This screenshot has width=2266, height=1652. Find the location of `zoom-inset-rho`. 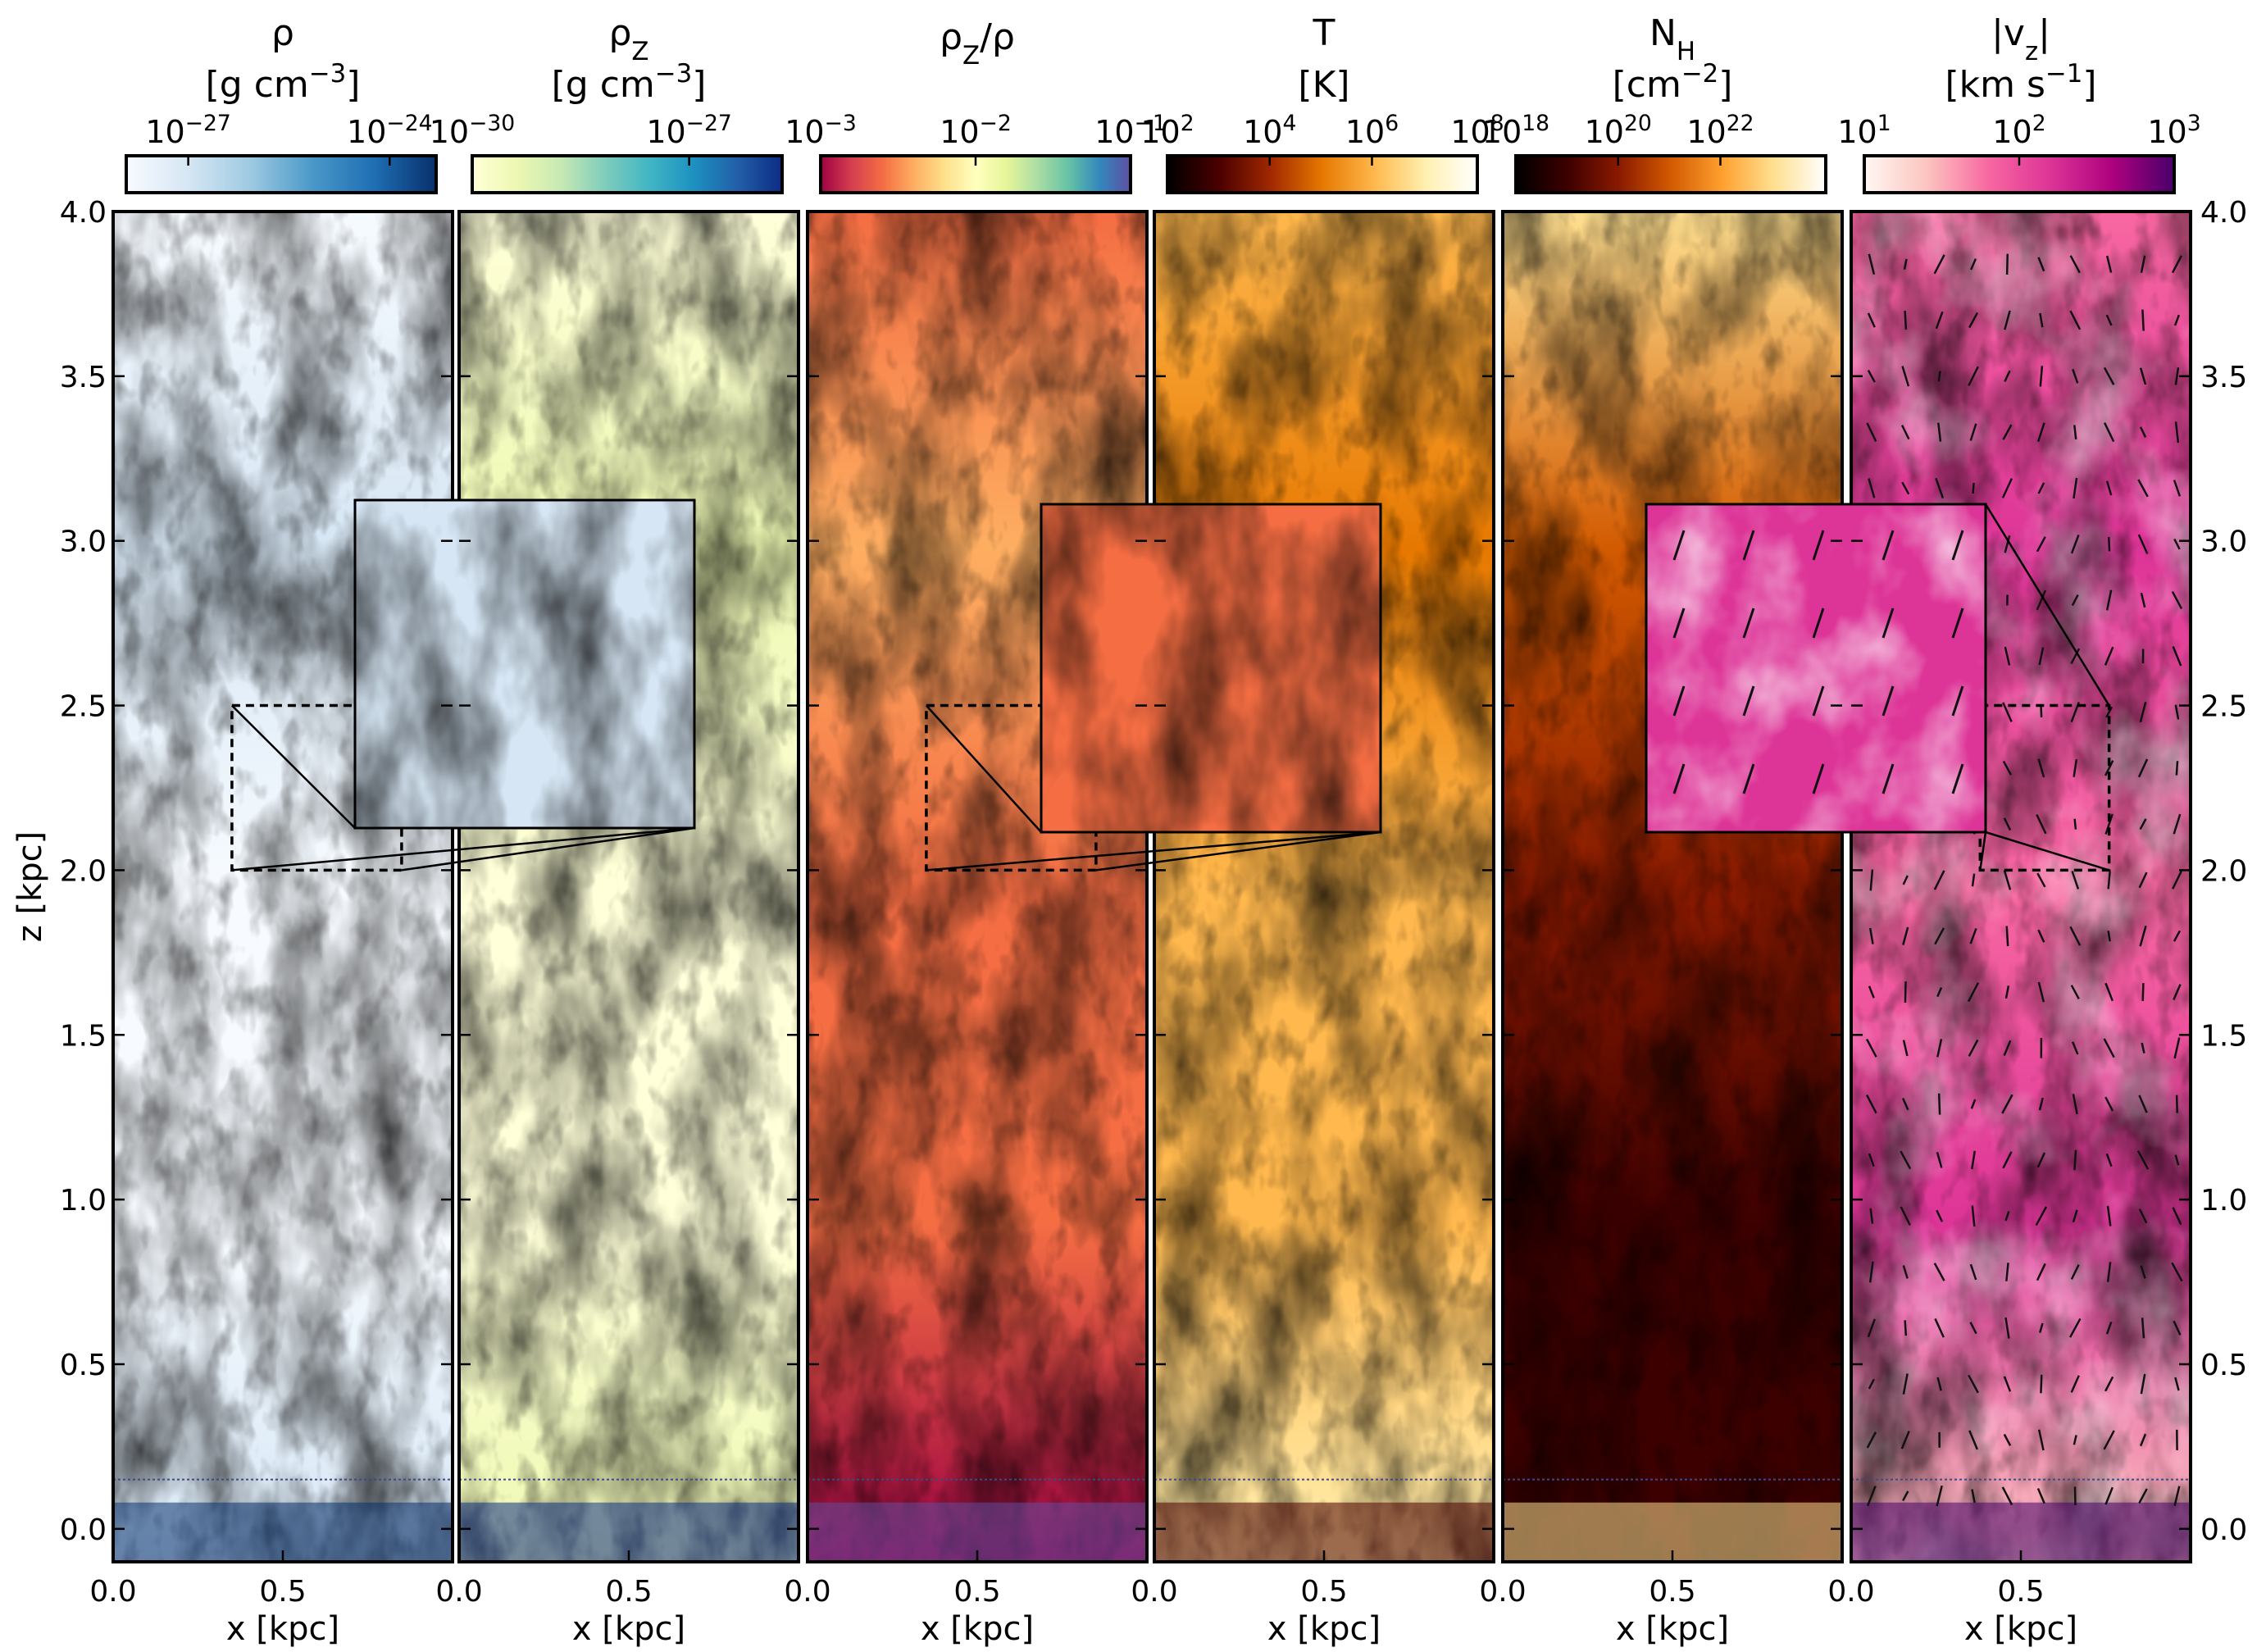

zoom-inset-rho is located at coordinates (463, 685).